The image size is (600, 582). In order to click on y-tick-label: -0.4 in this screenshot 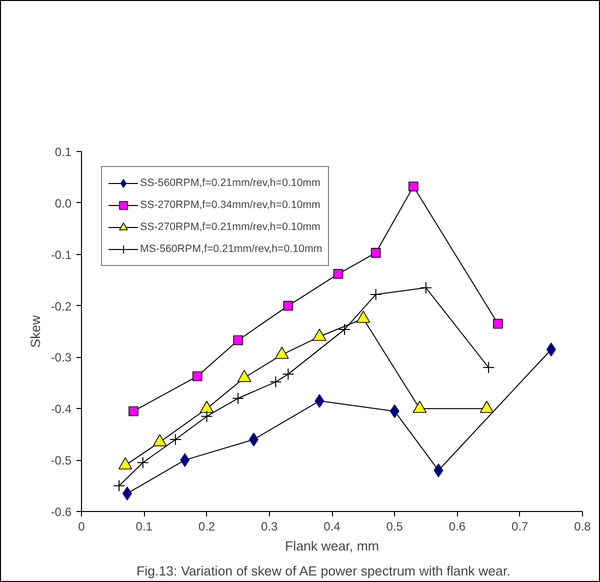, I will do `click(61, 409)`.